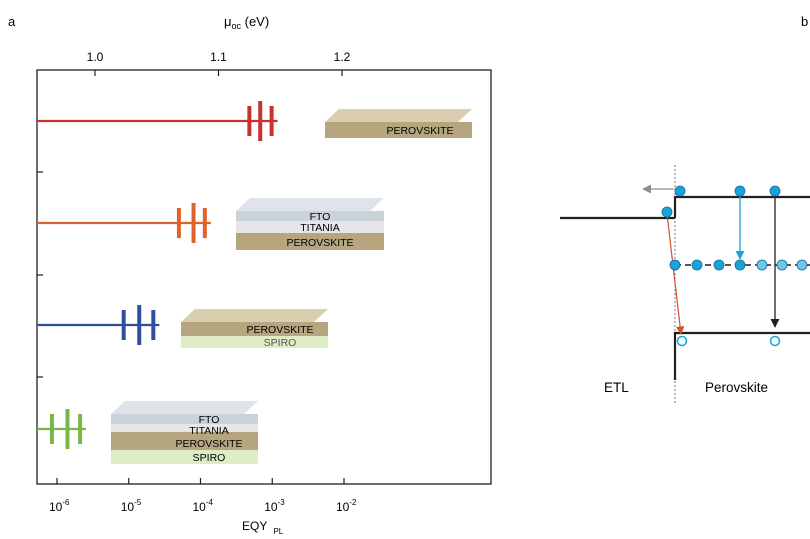 The height and width of the screenshot is (539, 810). Describe the element at coordinates (616, 387) in the screenshot. I see `etl-label: ETL` at that location.